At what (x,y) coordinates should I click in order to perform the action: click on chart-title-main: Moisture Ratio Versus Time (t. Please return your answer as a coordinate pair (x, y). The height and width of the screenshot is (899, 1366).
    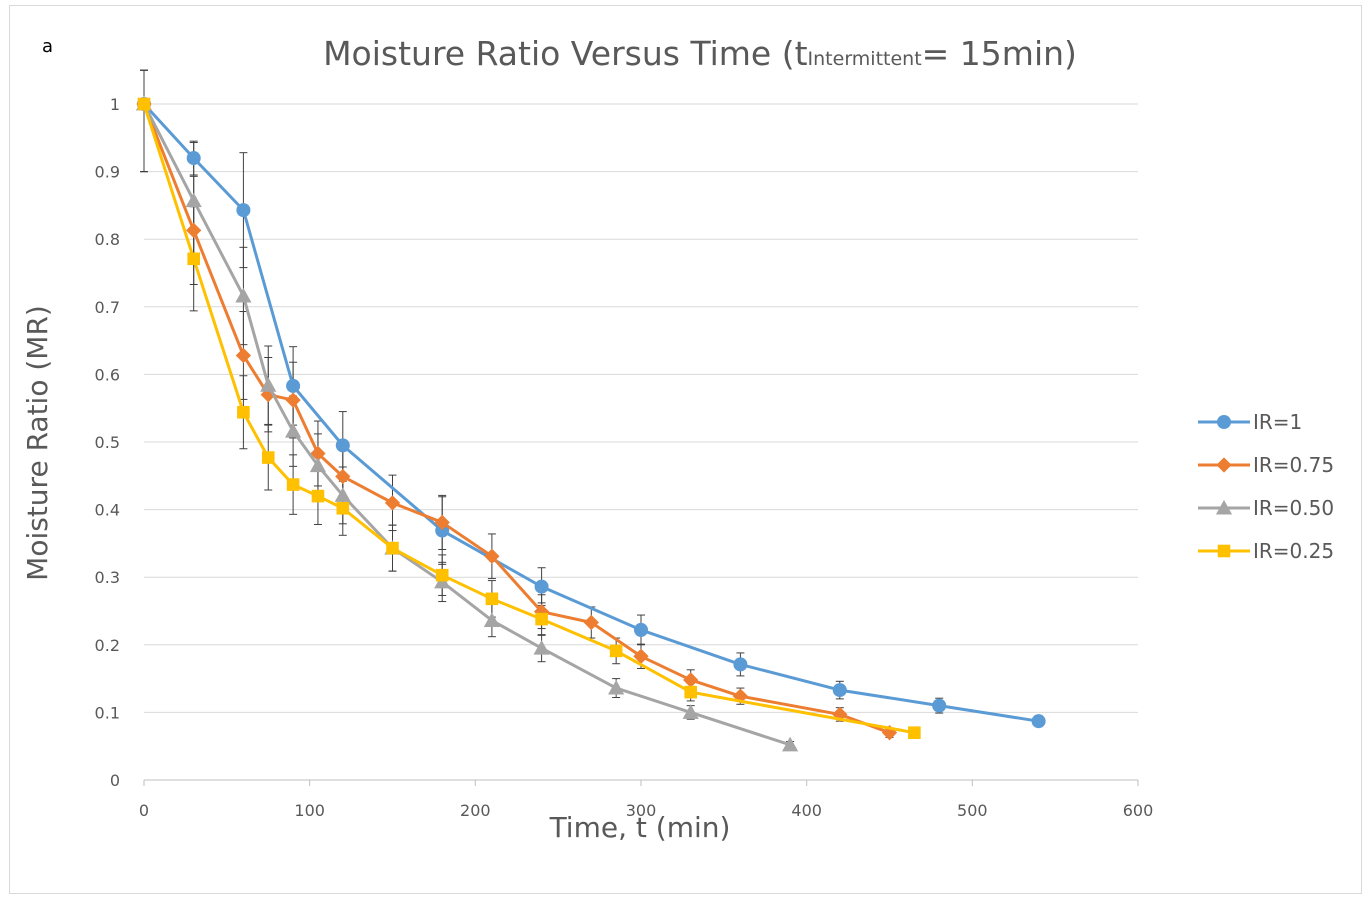
    Looking at the image, I should click on (565, 53).